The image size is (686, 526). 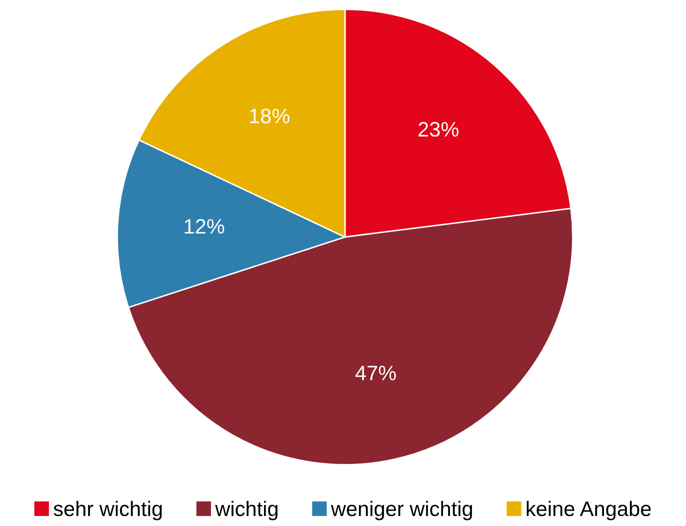 What do you see at coordinates (375, 373) in the screenshot?
I see `data-label: 47%` at bounding box center [375, 373].